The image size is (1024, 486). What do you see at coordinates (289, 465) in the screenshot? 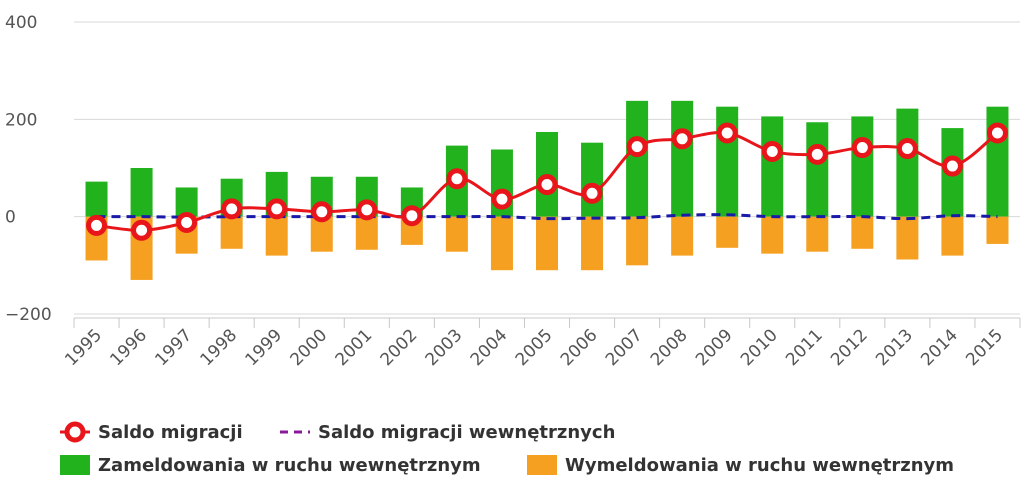
I see `legend-label: Zameldowania w ruchu wewnętrznym` at bounding box center [289, 465].